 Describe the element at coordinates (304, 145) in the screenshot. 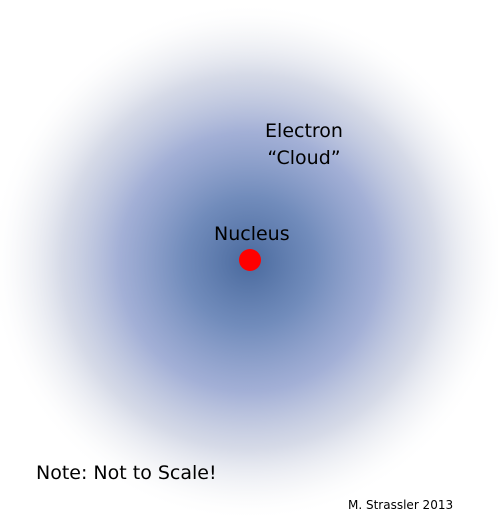

I see `electron-cloud-label: Electron “Cloud”` at that location.